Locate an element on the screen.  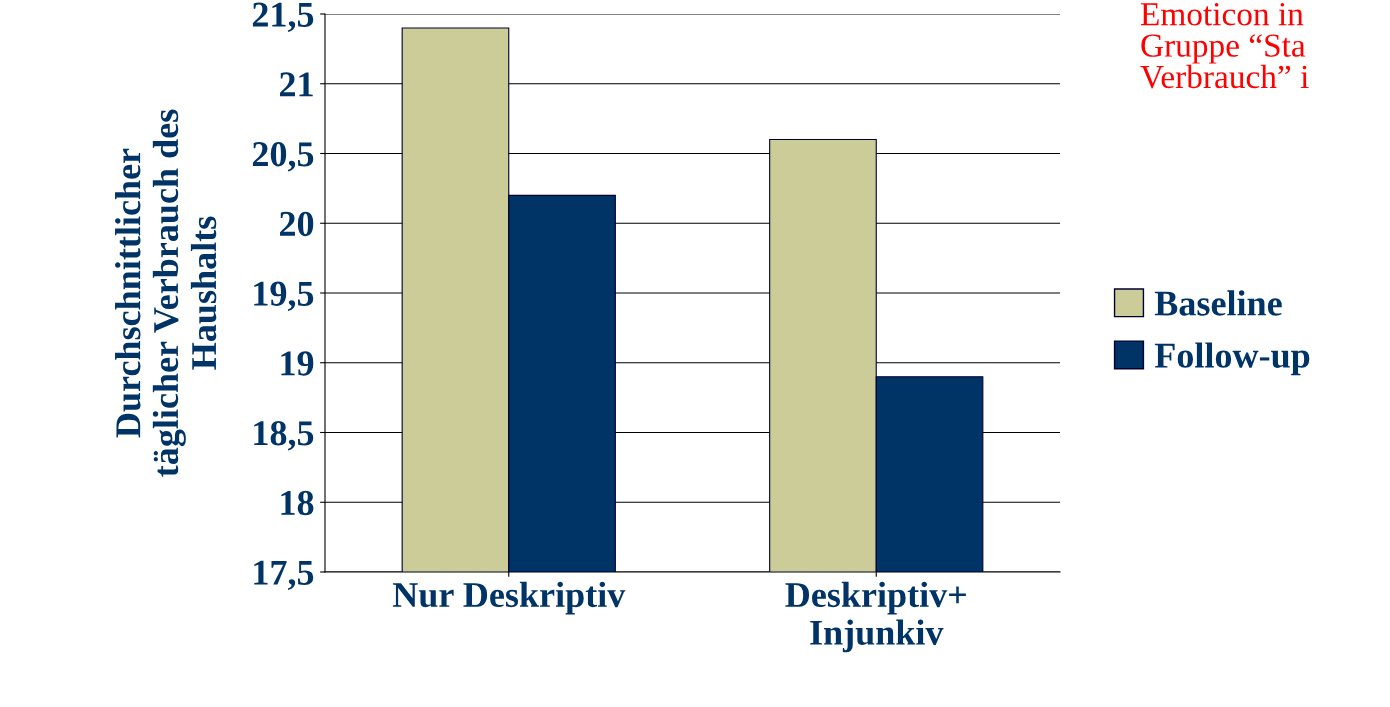
x-tick-label: Deskriptiv+ Injunkiv is located at coordinates (875, 617).